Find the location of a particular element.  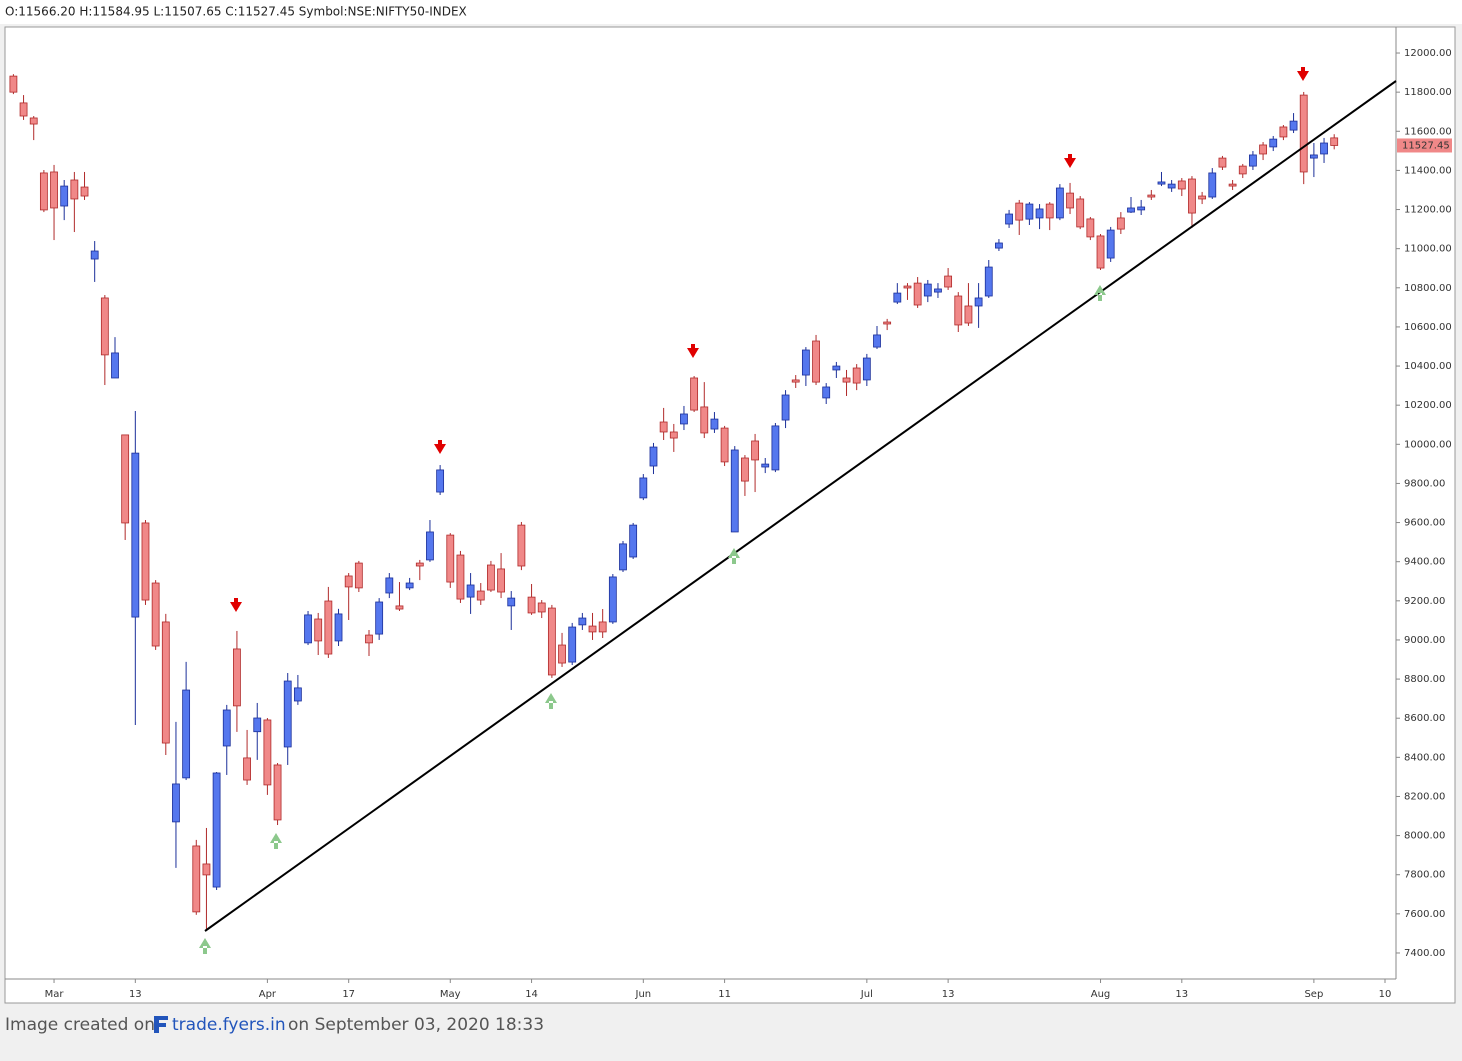

y-tick-label: 10000.00 is located at coordinates (1428, 444).